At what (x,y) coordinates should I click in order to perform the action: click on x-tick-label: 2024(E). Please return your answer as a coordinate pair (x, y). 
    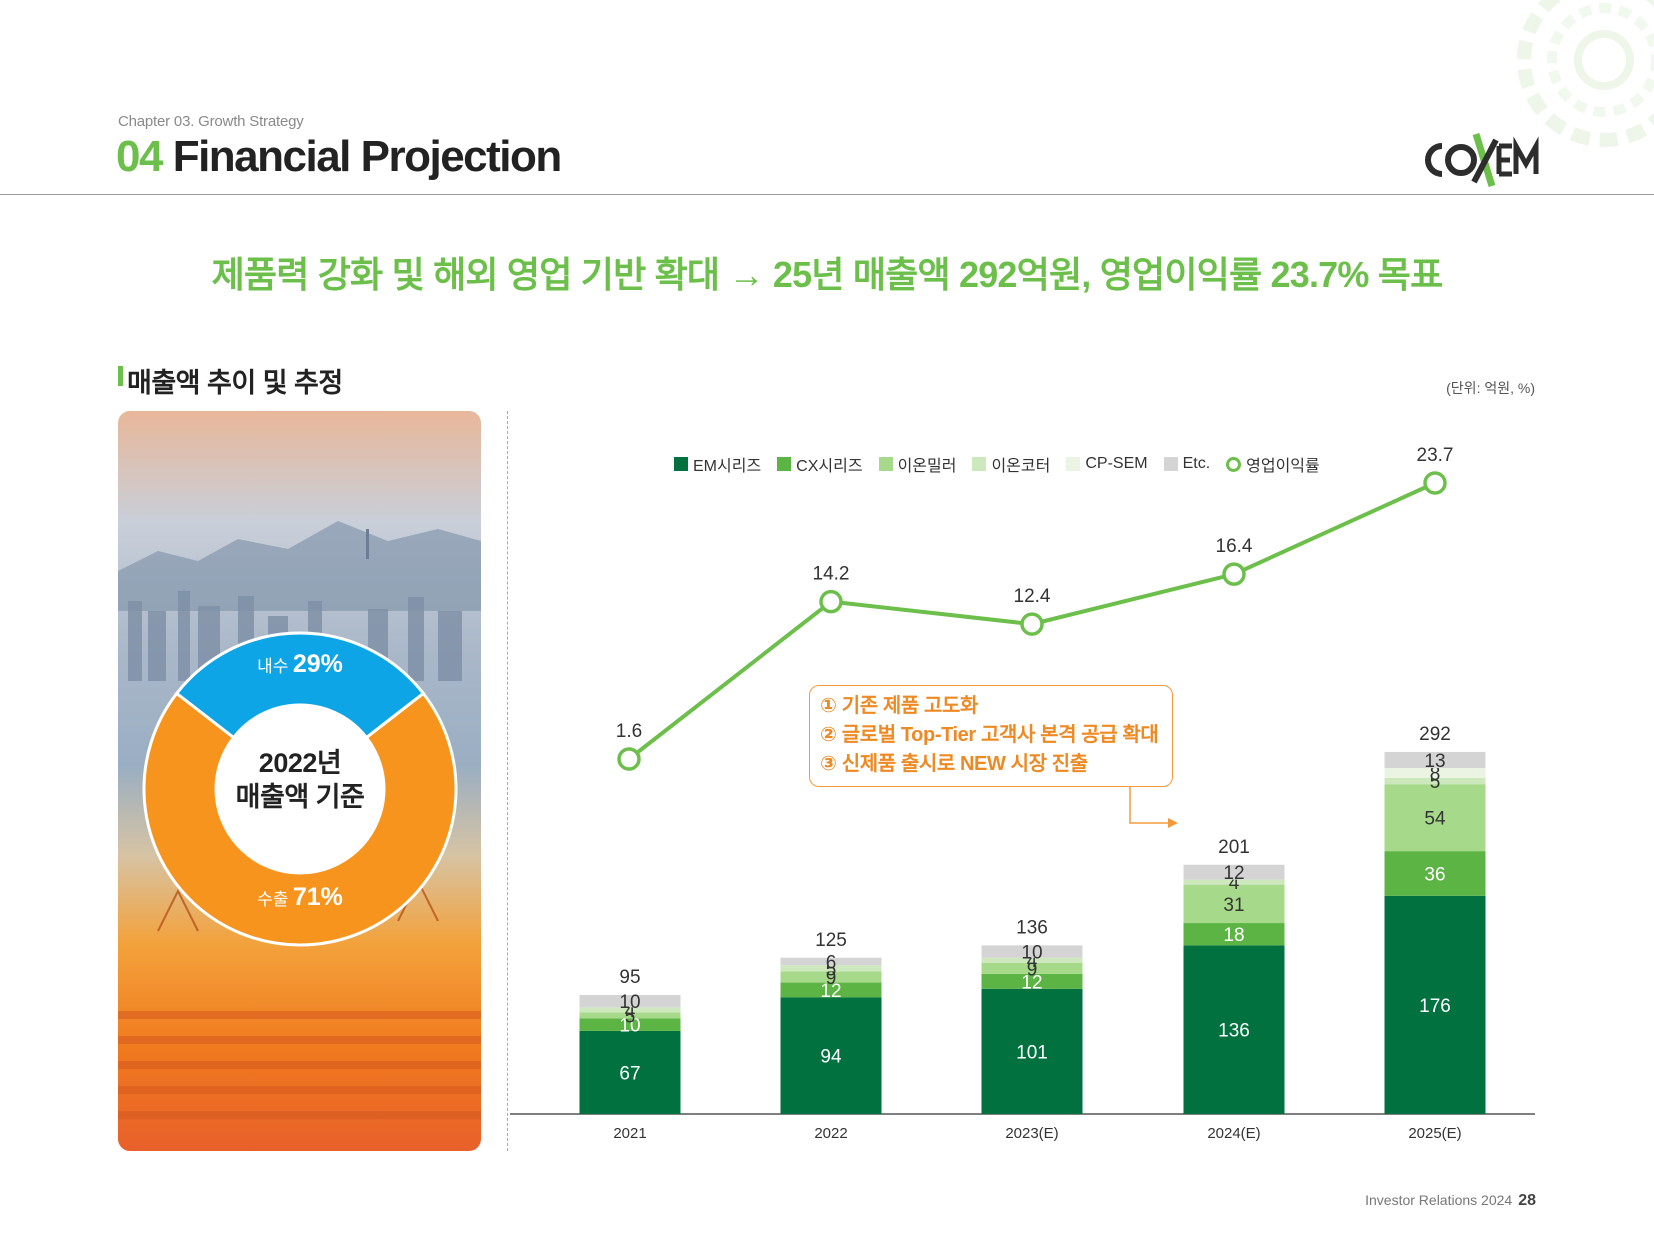
    Looking at the image, I should click on (1233, 1133).